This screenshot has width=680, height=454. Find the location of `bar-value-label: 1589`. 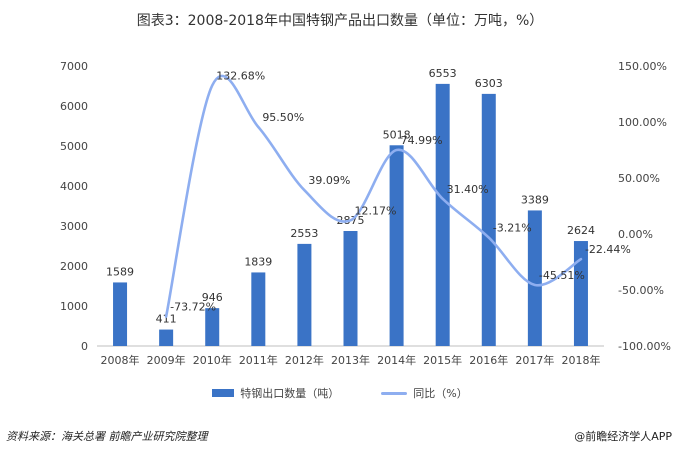

bar-value-label: 1589 is located at coordinates (120, 271).